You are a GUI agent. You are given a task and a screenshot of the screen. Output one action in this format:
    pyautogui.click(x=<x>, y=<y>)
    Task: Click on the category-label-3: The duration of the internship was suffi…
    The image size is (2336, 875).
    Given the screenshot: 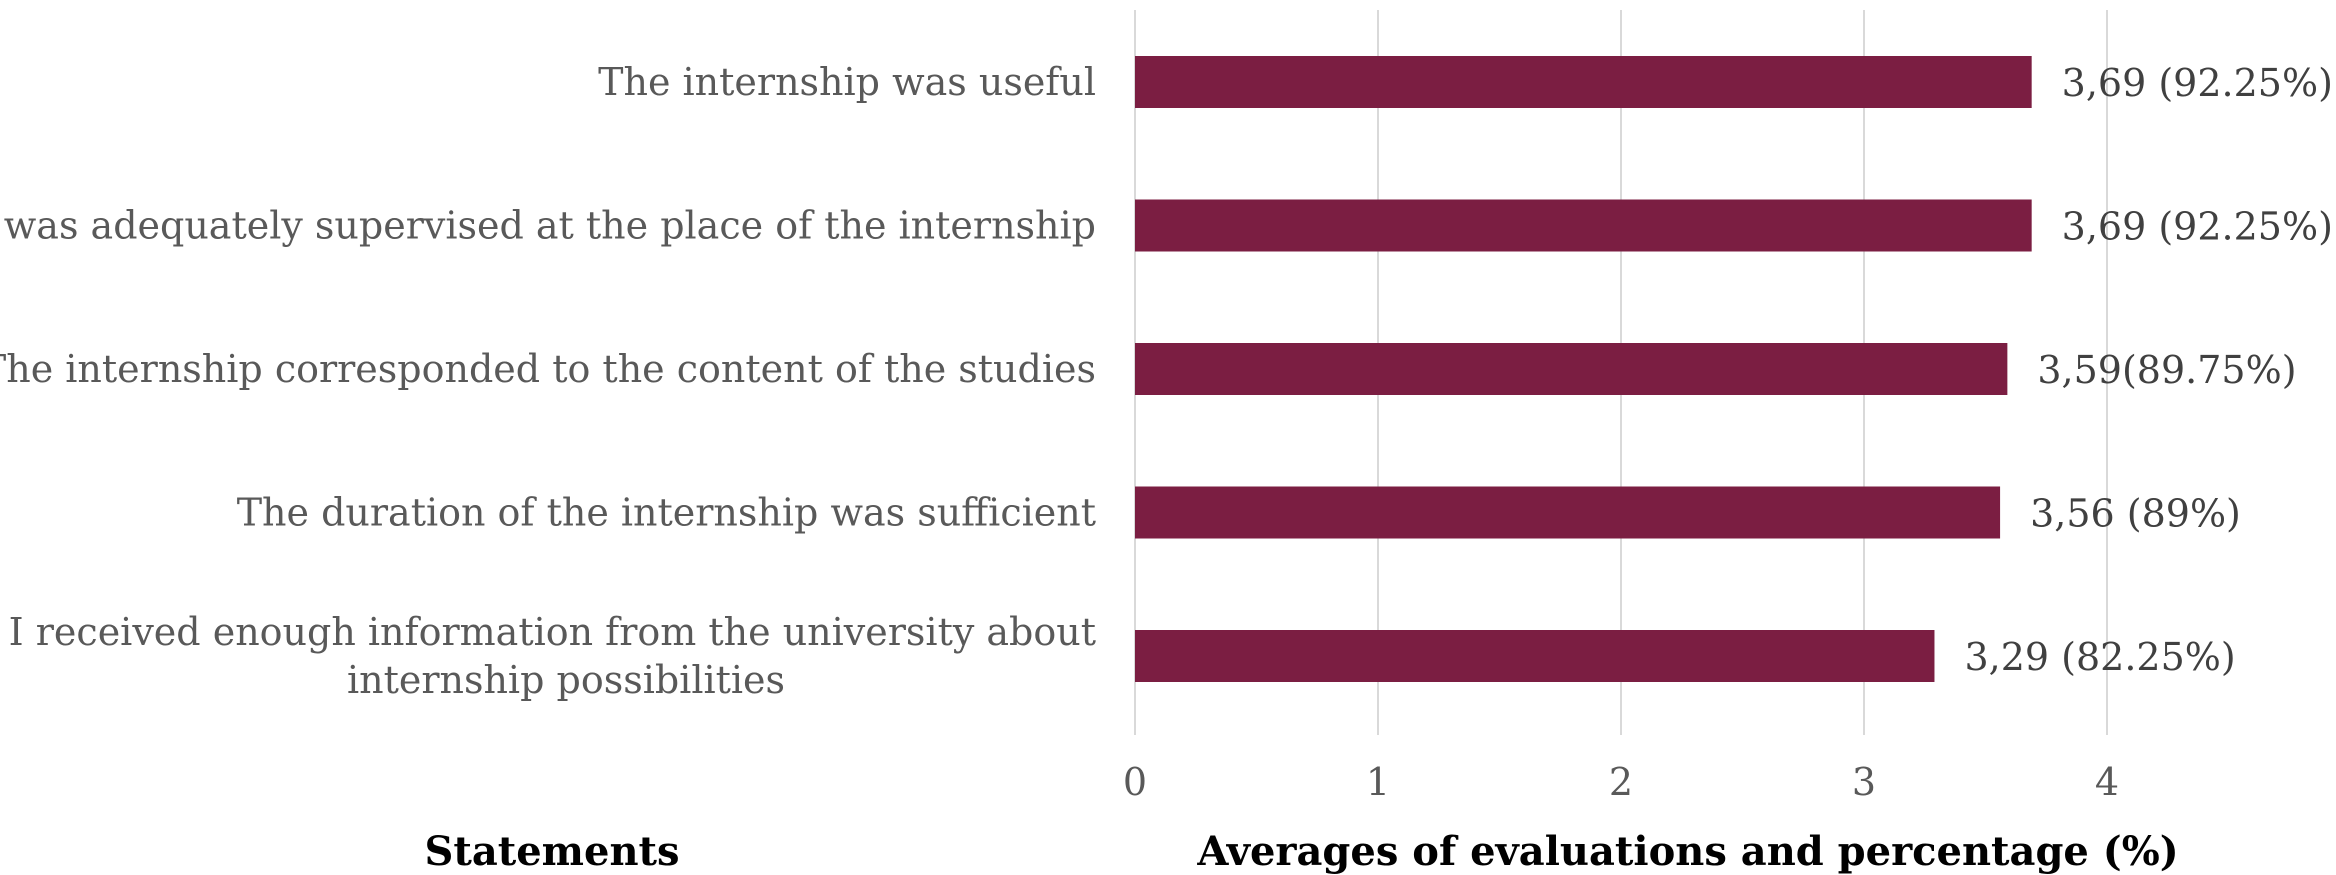 What is the action you would take?
    pyautogui.click(x=666, y=513)
    